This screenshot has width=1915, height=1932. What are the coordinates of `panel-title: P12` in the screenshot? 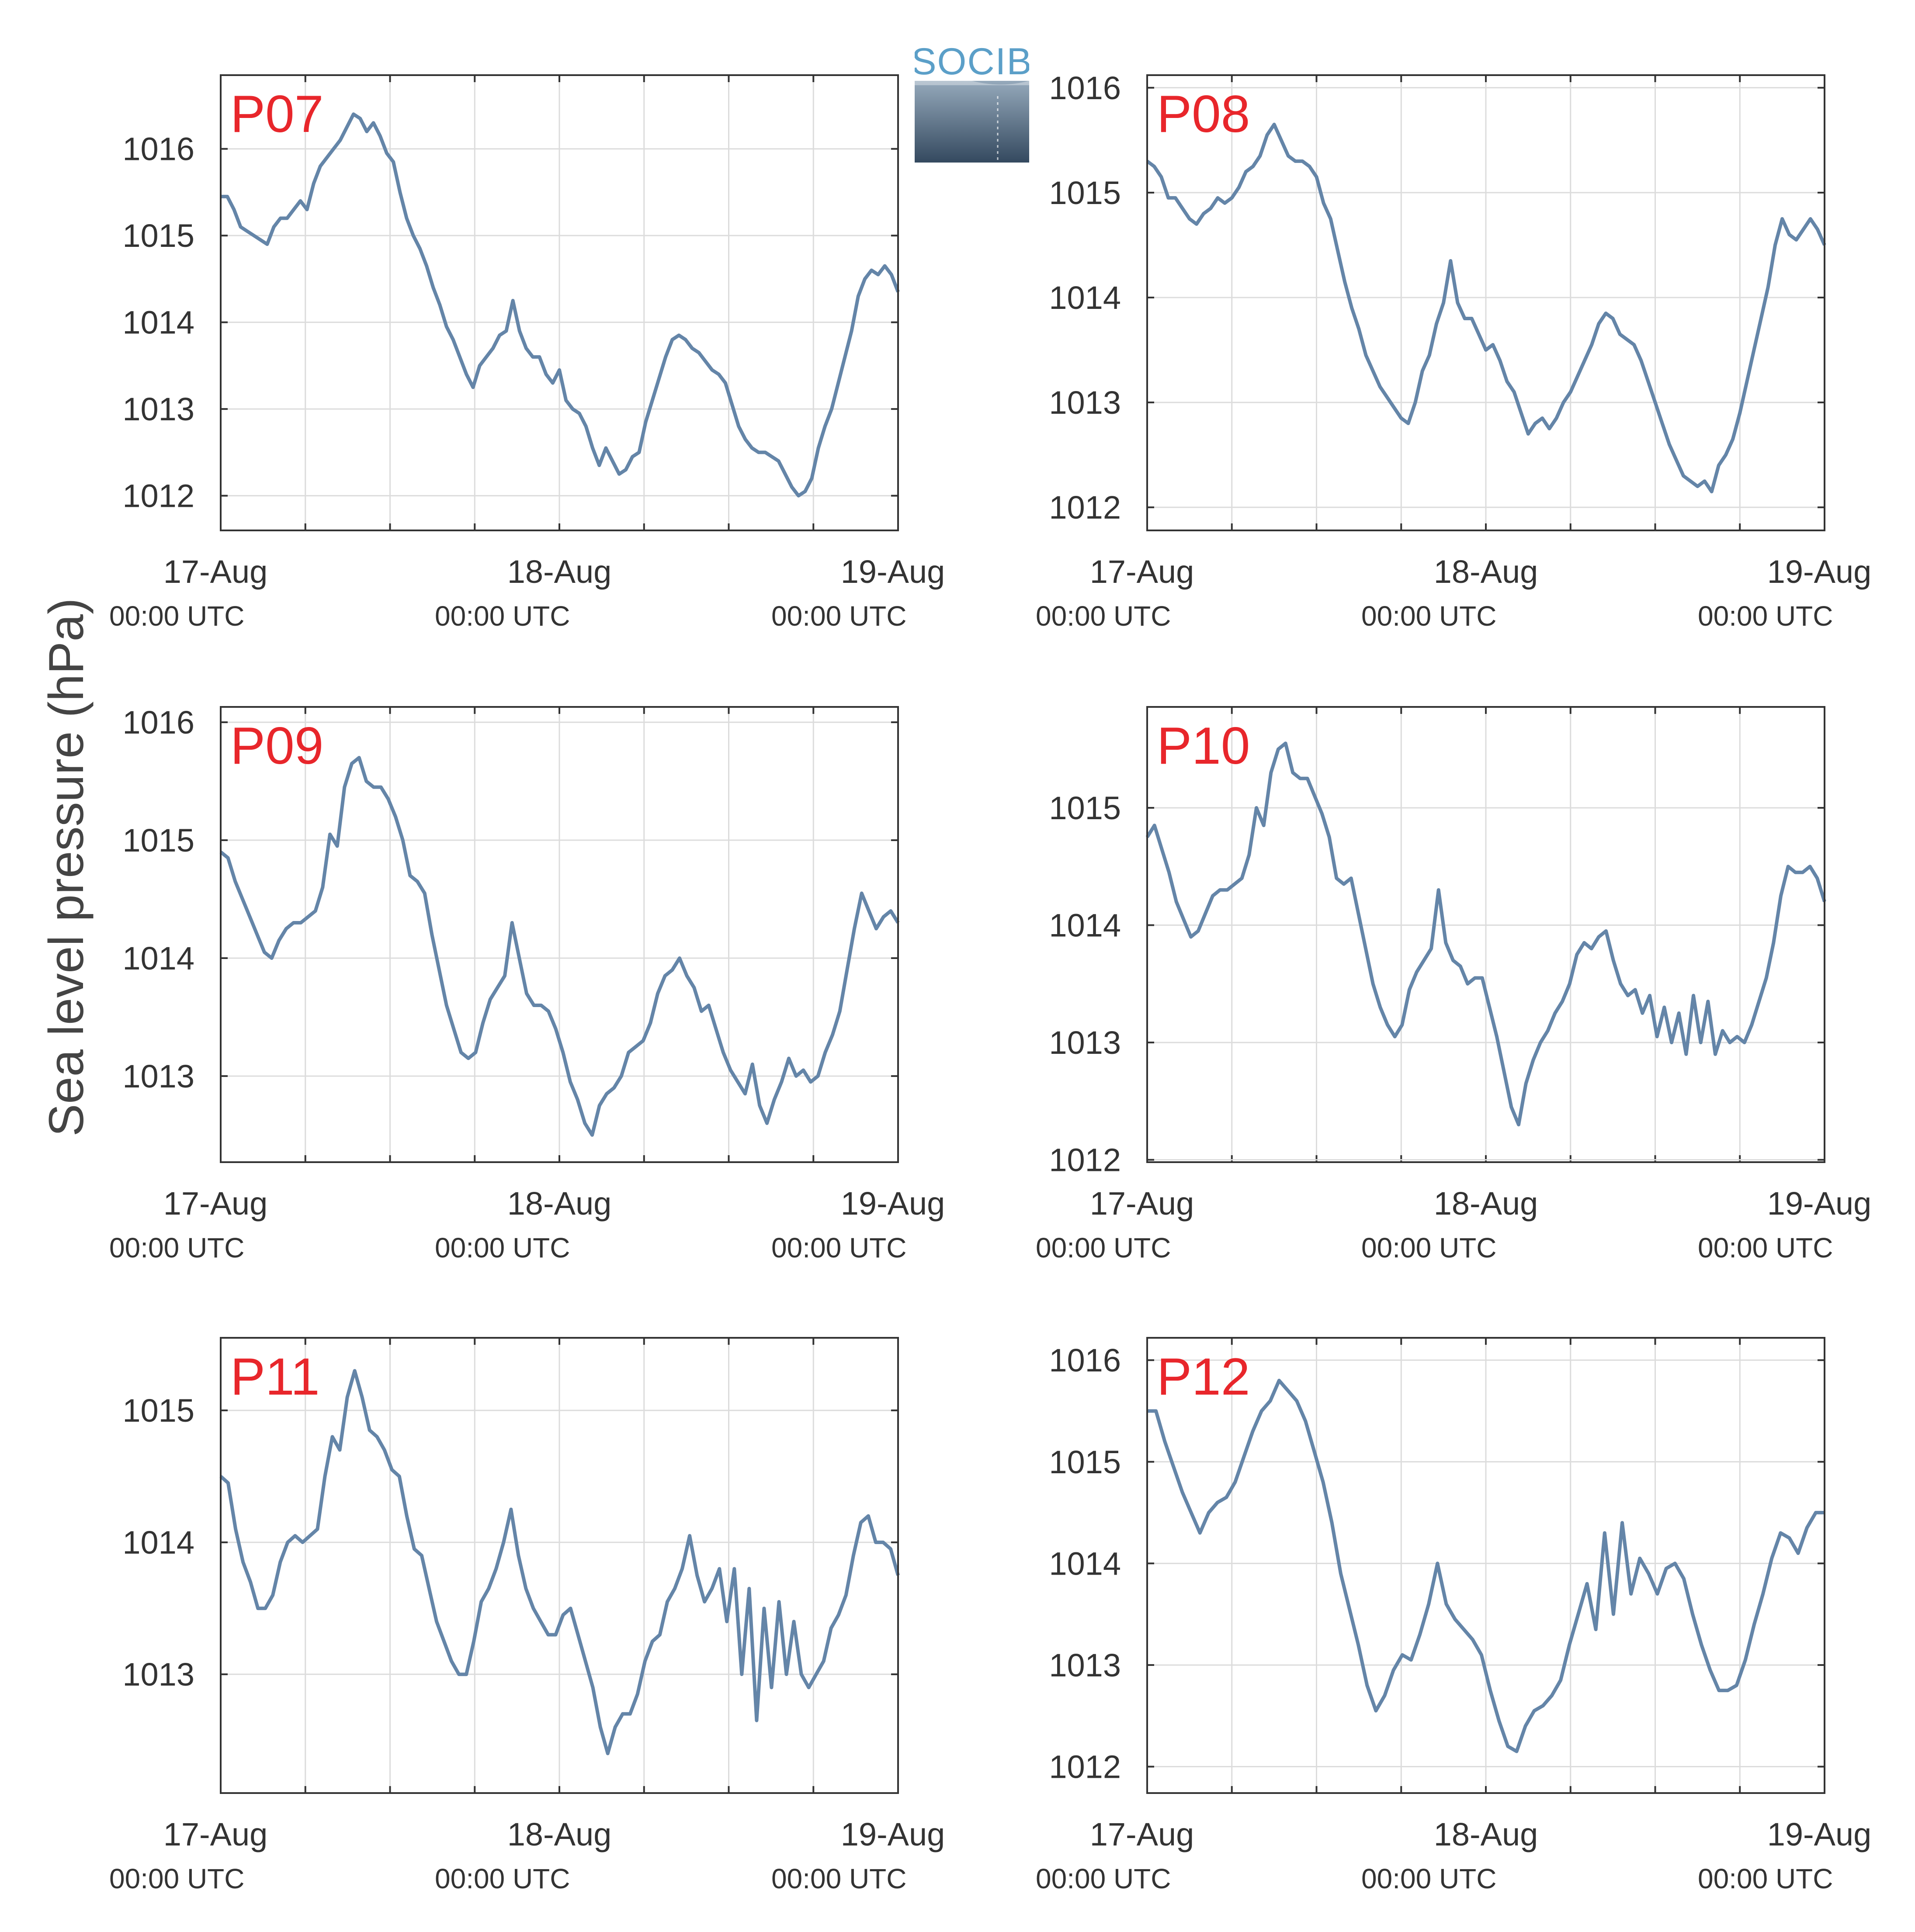 It's located at (1203, 1376).